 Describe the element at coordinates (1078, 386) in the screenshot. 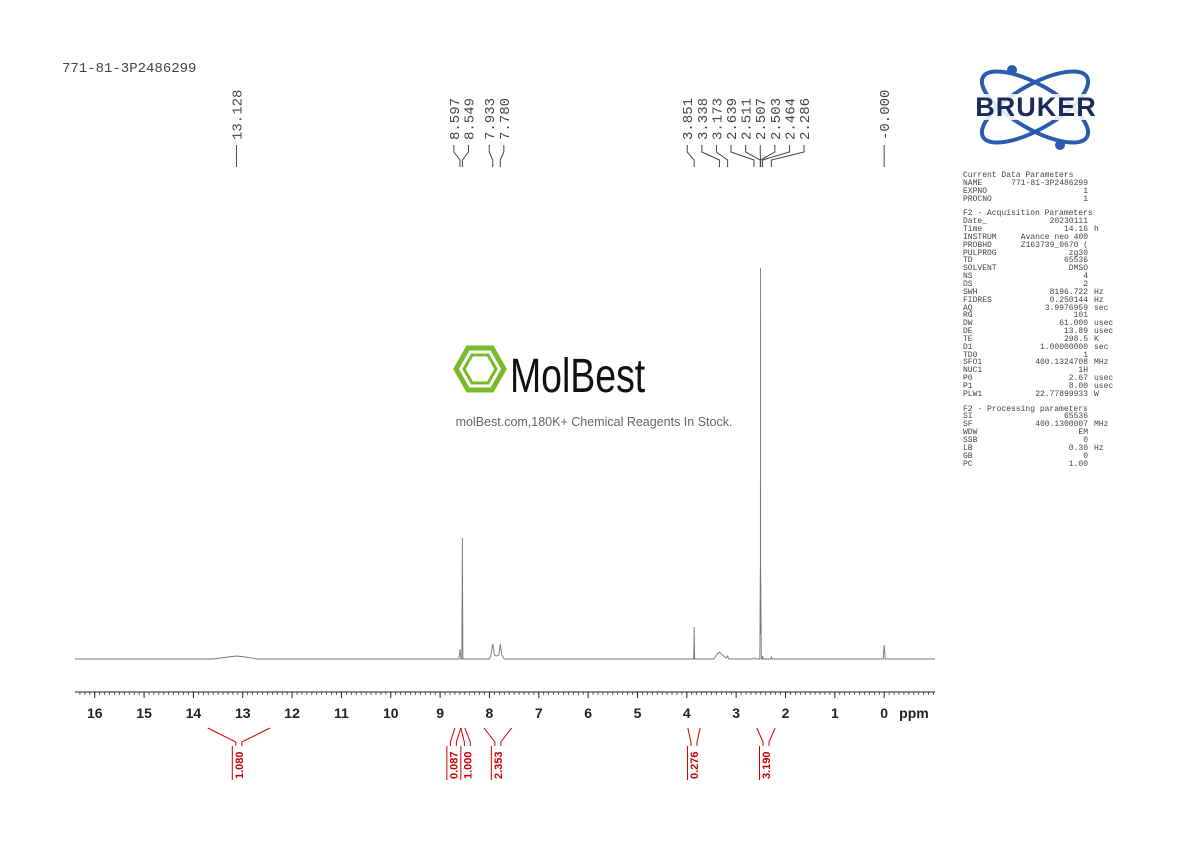

I see `parameter-value: 8.00` at that location.